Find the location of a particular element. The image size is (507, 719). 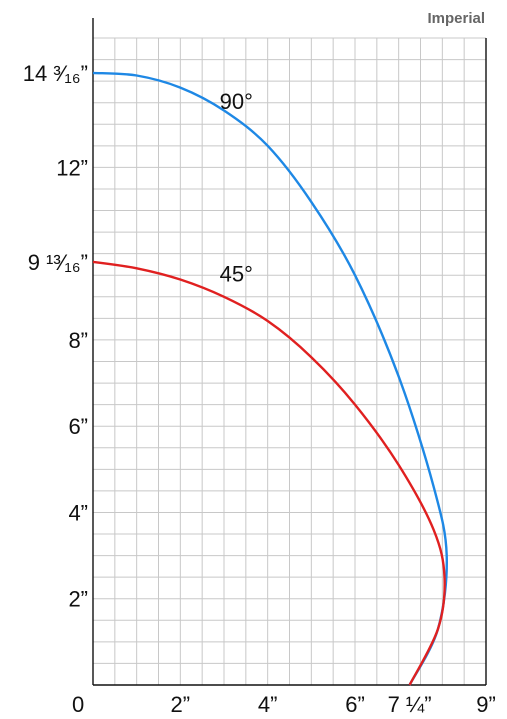

y-tick-label: 6” is located at coordinates (78, 426).